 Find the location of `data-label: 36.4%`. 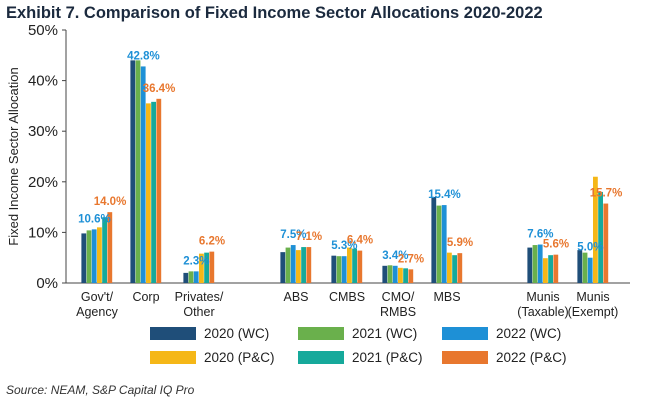

data-label: 36.4% is located at coordinates (159, 89).